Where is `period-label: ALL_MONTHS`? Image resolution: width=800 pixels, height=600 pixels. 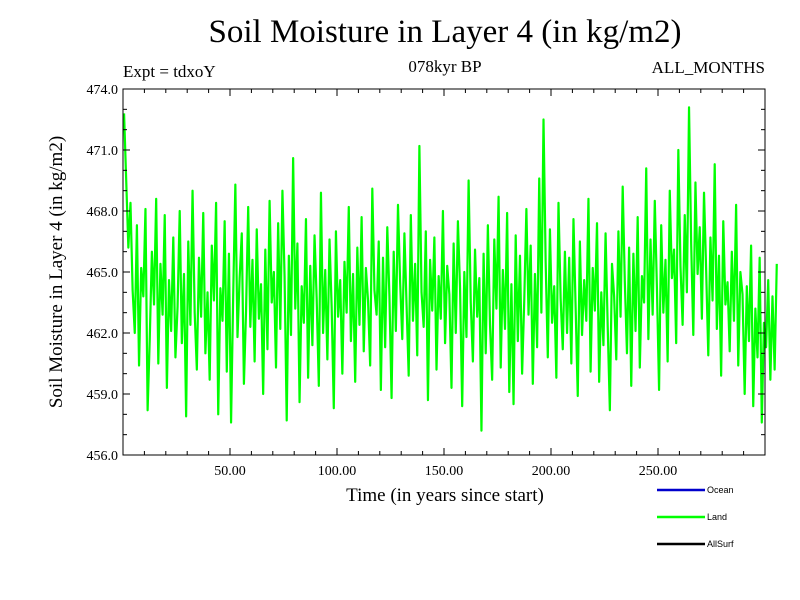 period-label: ALL_MONTHS is located at coordinates (708, 67).